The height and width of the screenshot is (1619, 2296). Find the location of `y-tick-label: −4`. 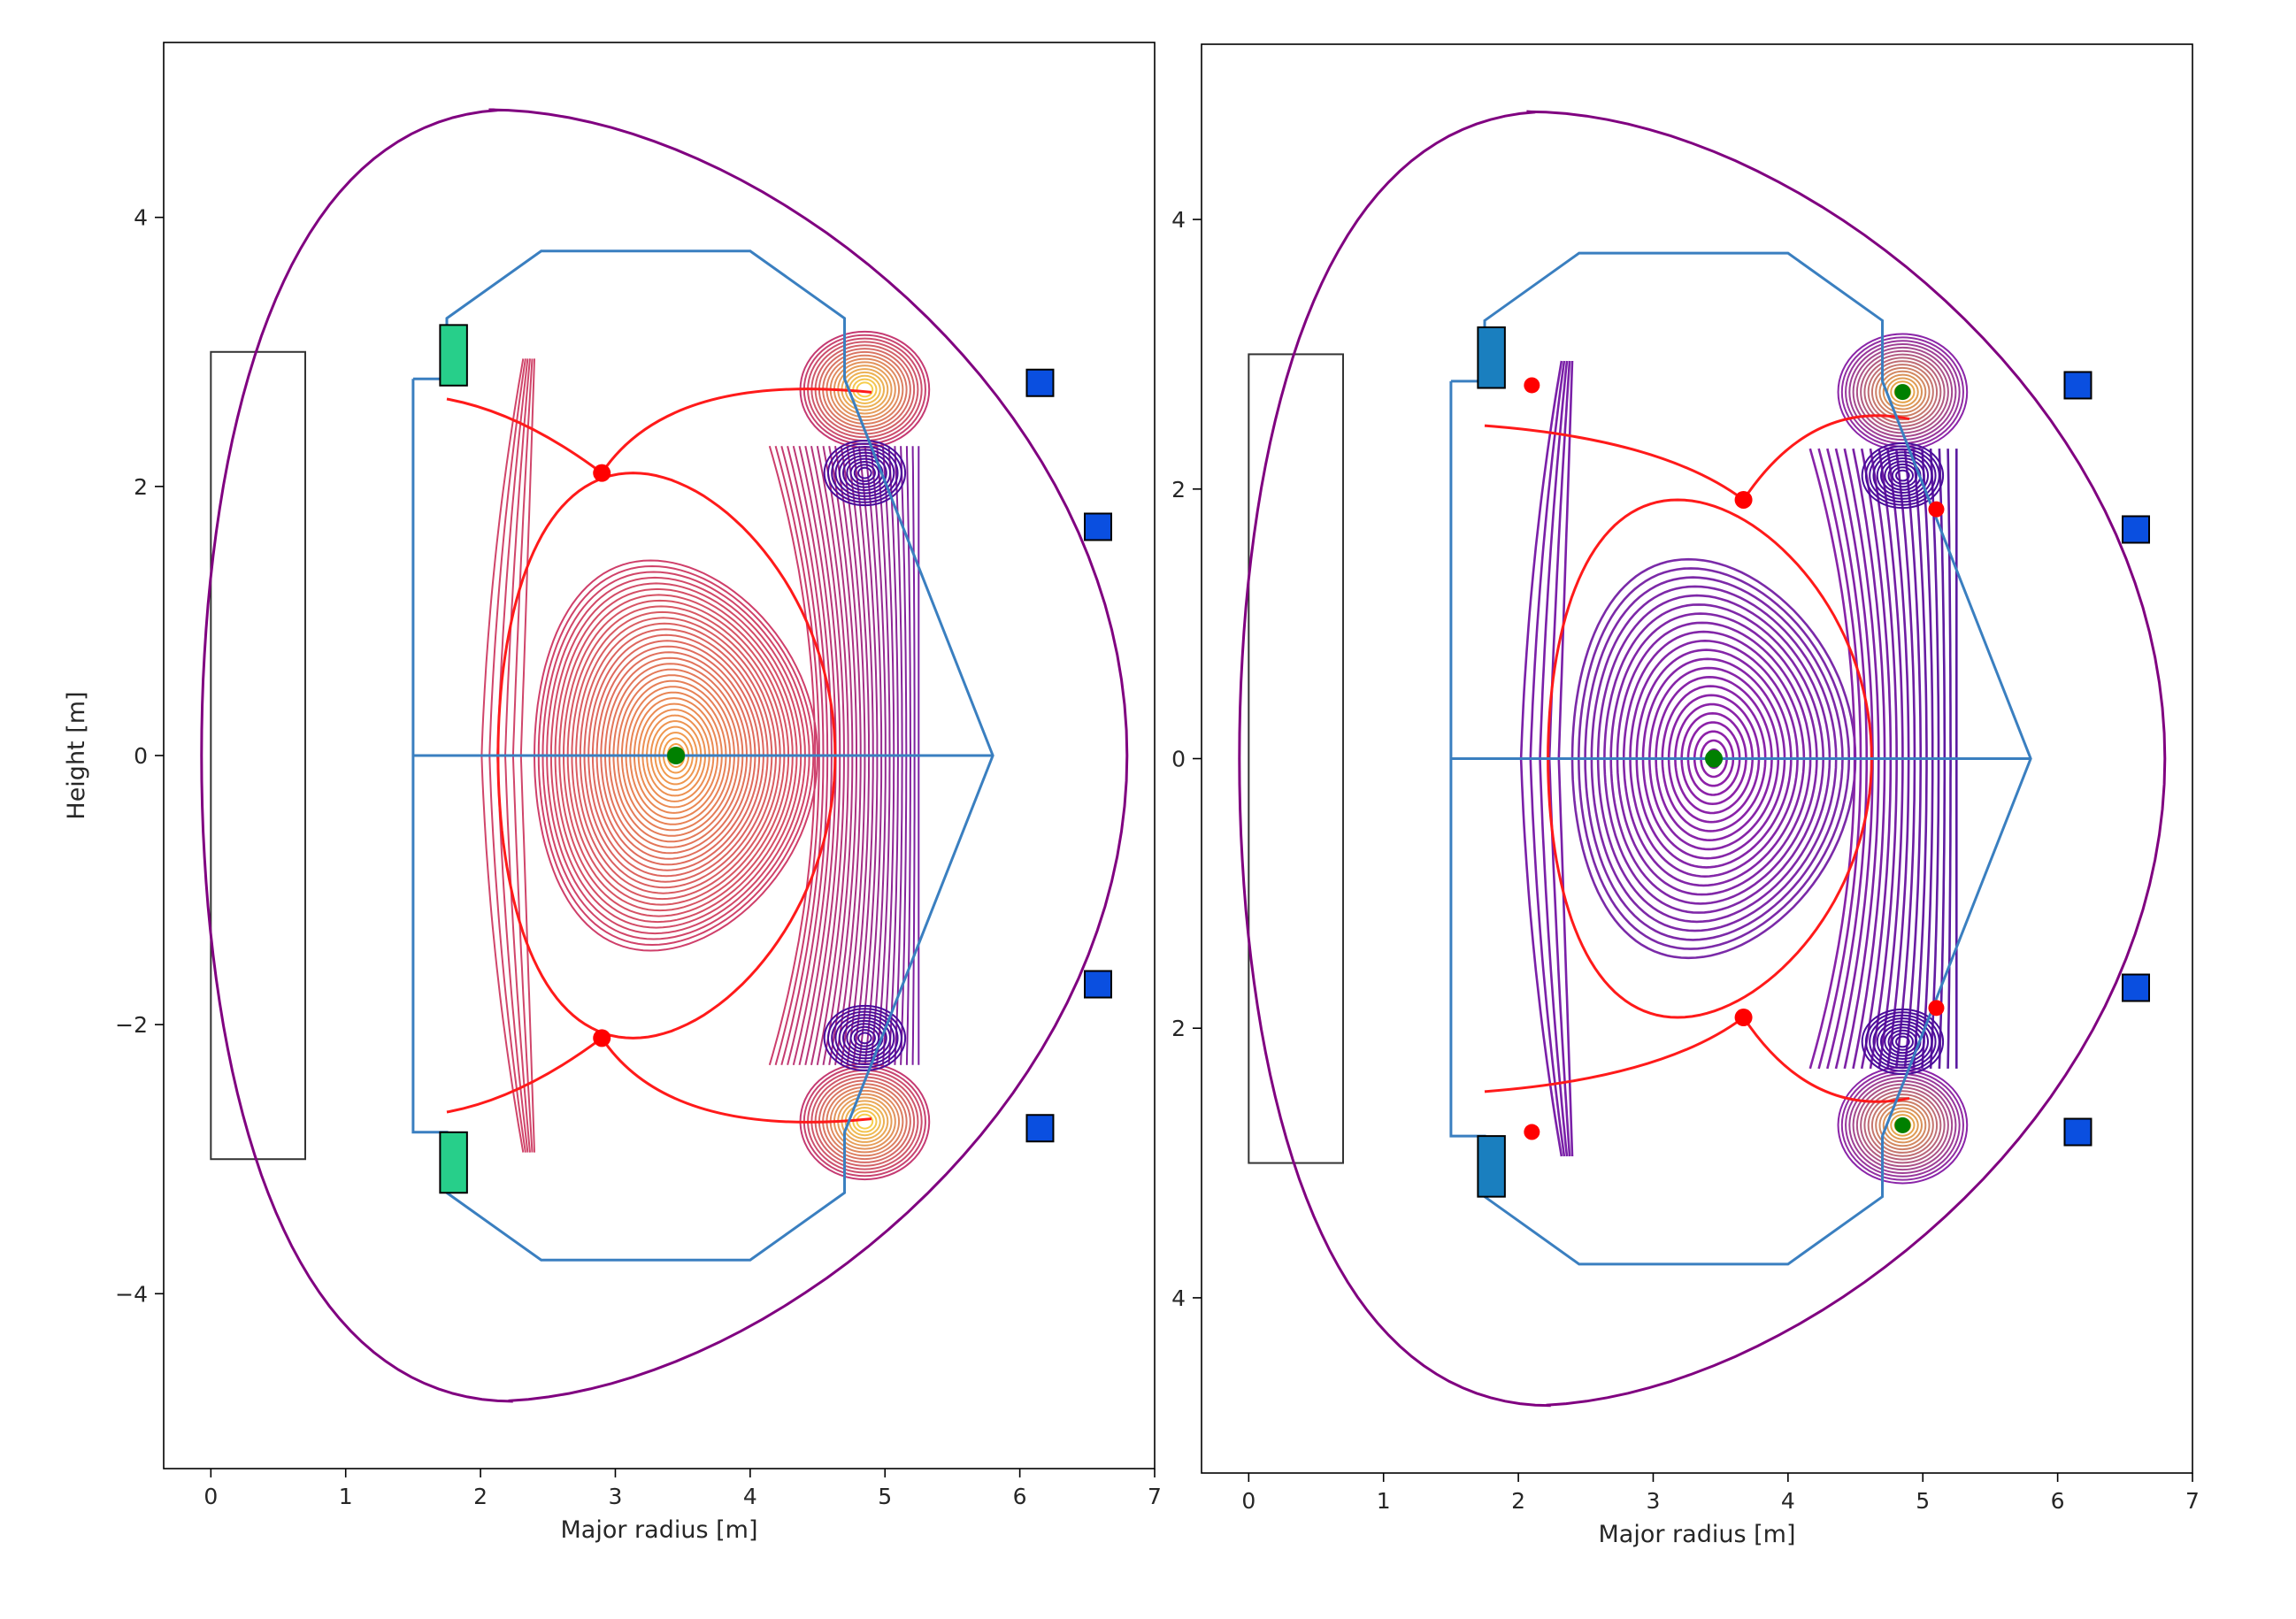

y-tick-label: −4 is located at coordinates (132, 1294).